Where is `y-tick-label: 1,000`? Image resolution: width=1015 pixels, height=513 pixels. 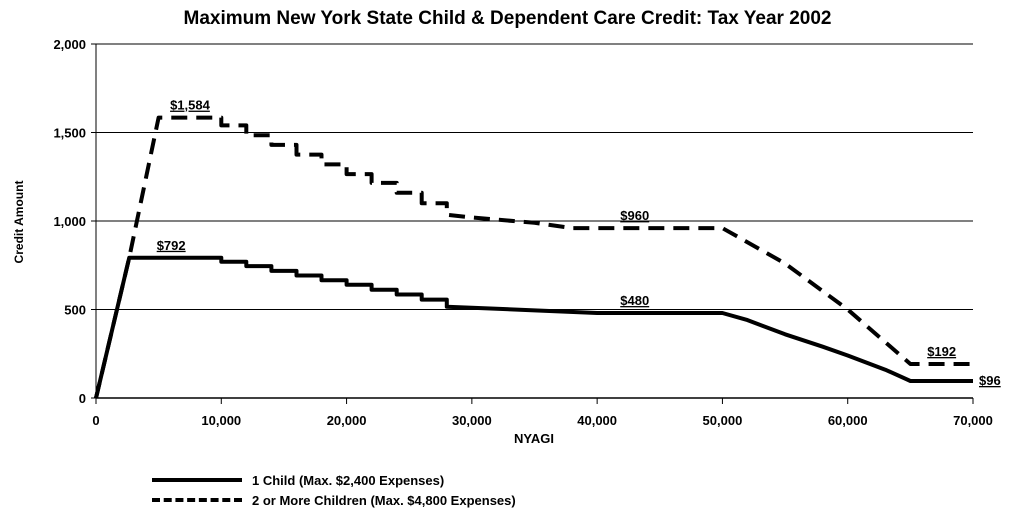 y-tick-label: 1,000 is located at coordinates (69, 221).